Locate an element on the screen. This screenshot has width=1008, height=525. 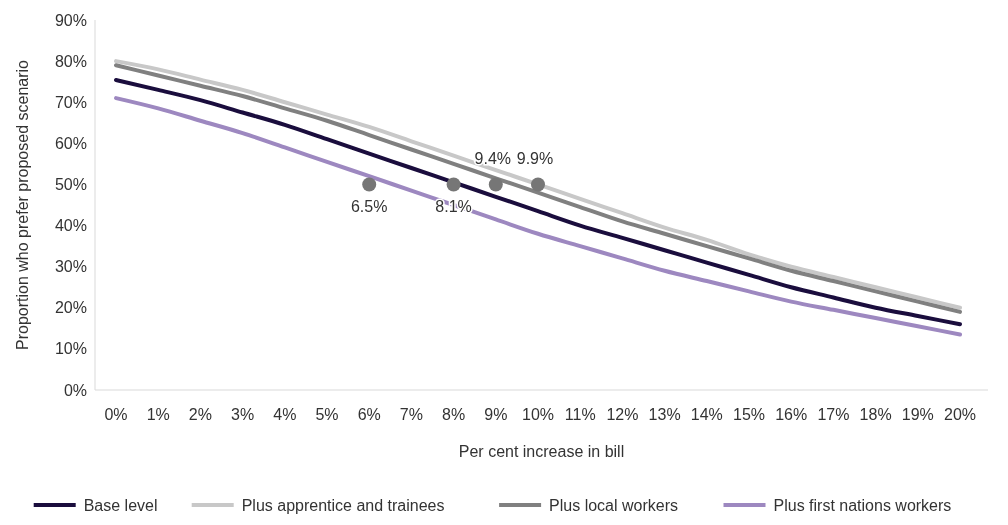
y-tick-label: 50% is located at coordinates (70, 185).